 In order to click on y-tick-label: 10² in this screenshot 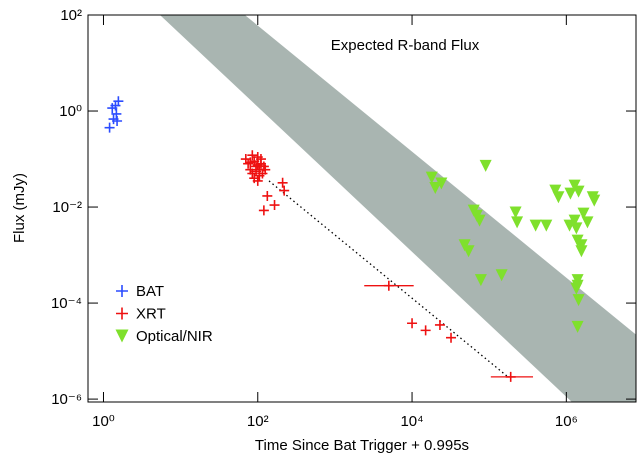, I will do `click(71, 15)`.